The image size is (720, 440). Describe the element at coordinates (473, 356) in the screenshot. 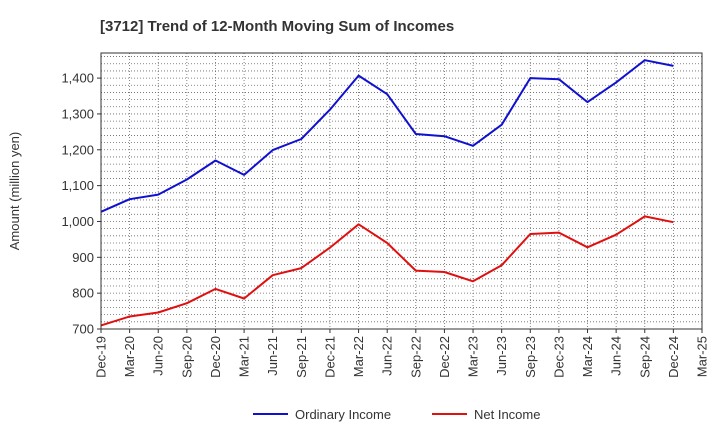

I see `x-tick-label: Mar-23` at that location.